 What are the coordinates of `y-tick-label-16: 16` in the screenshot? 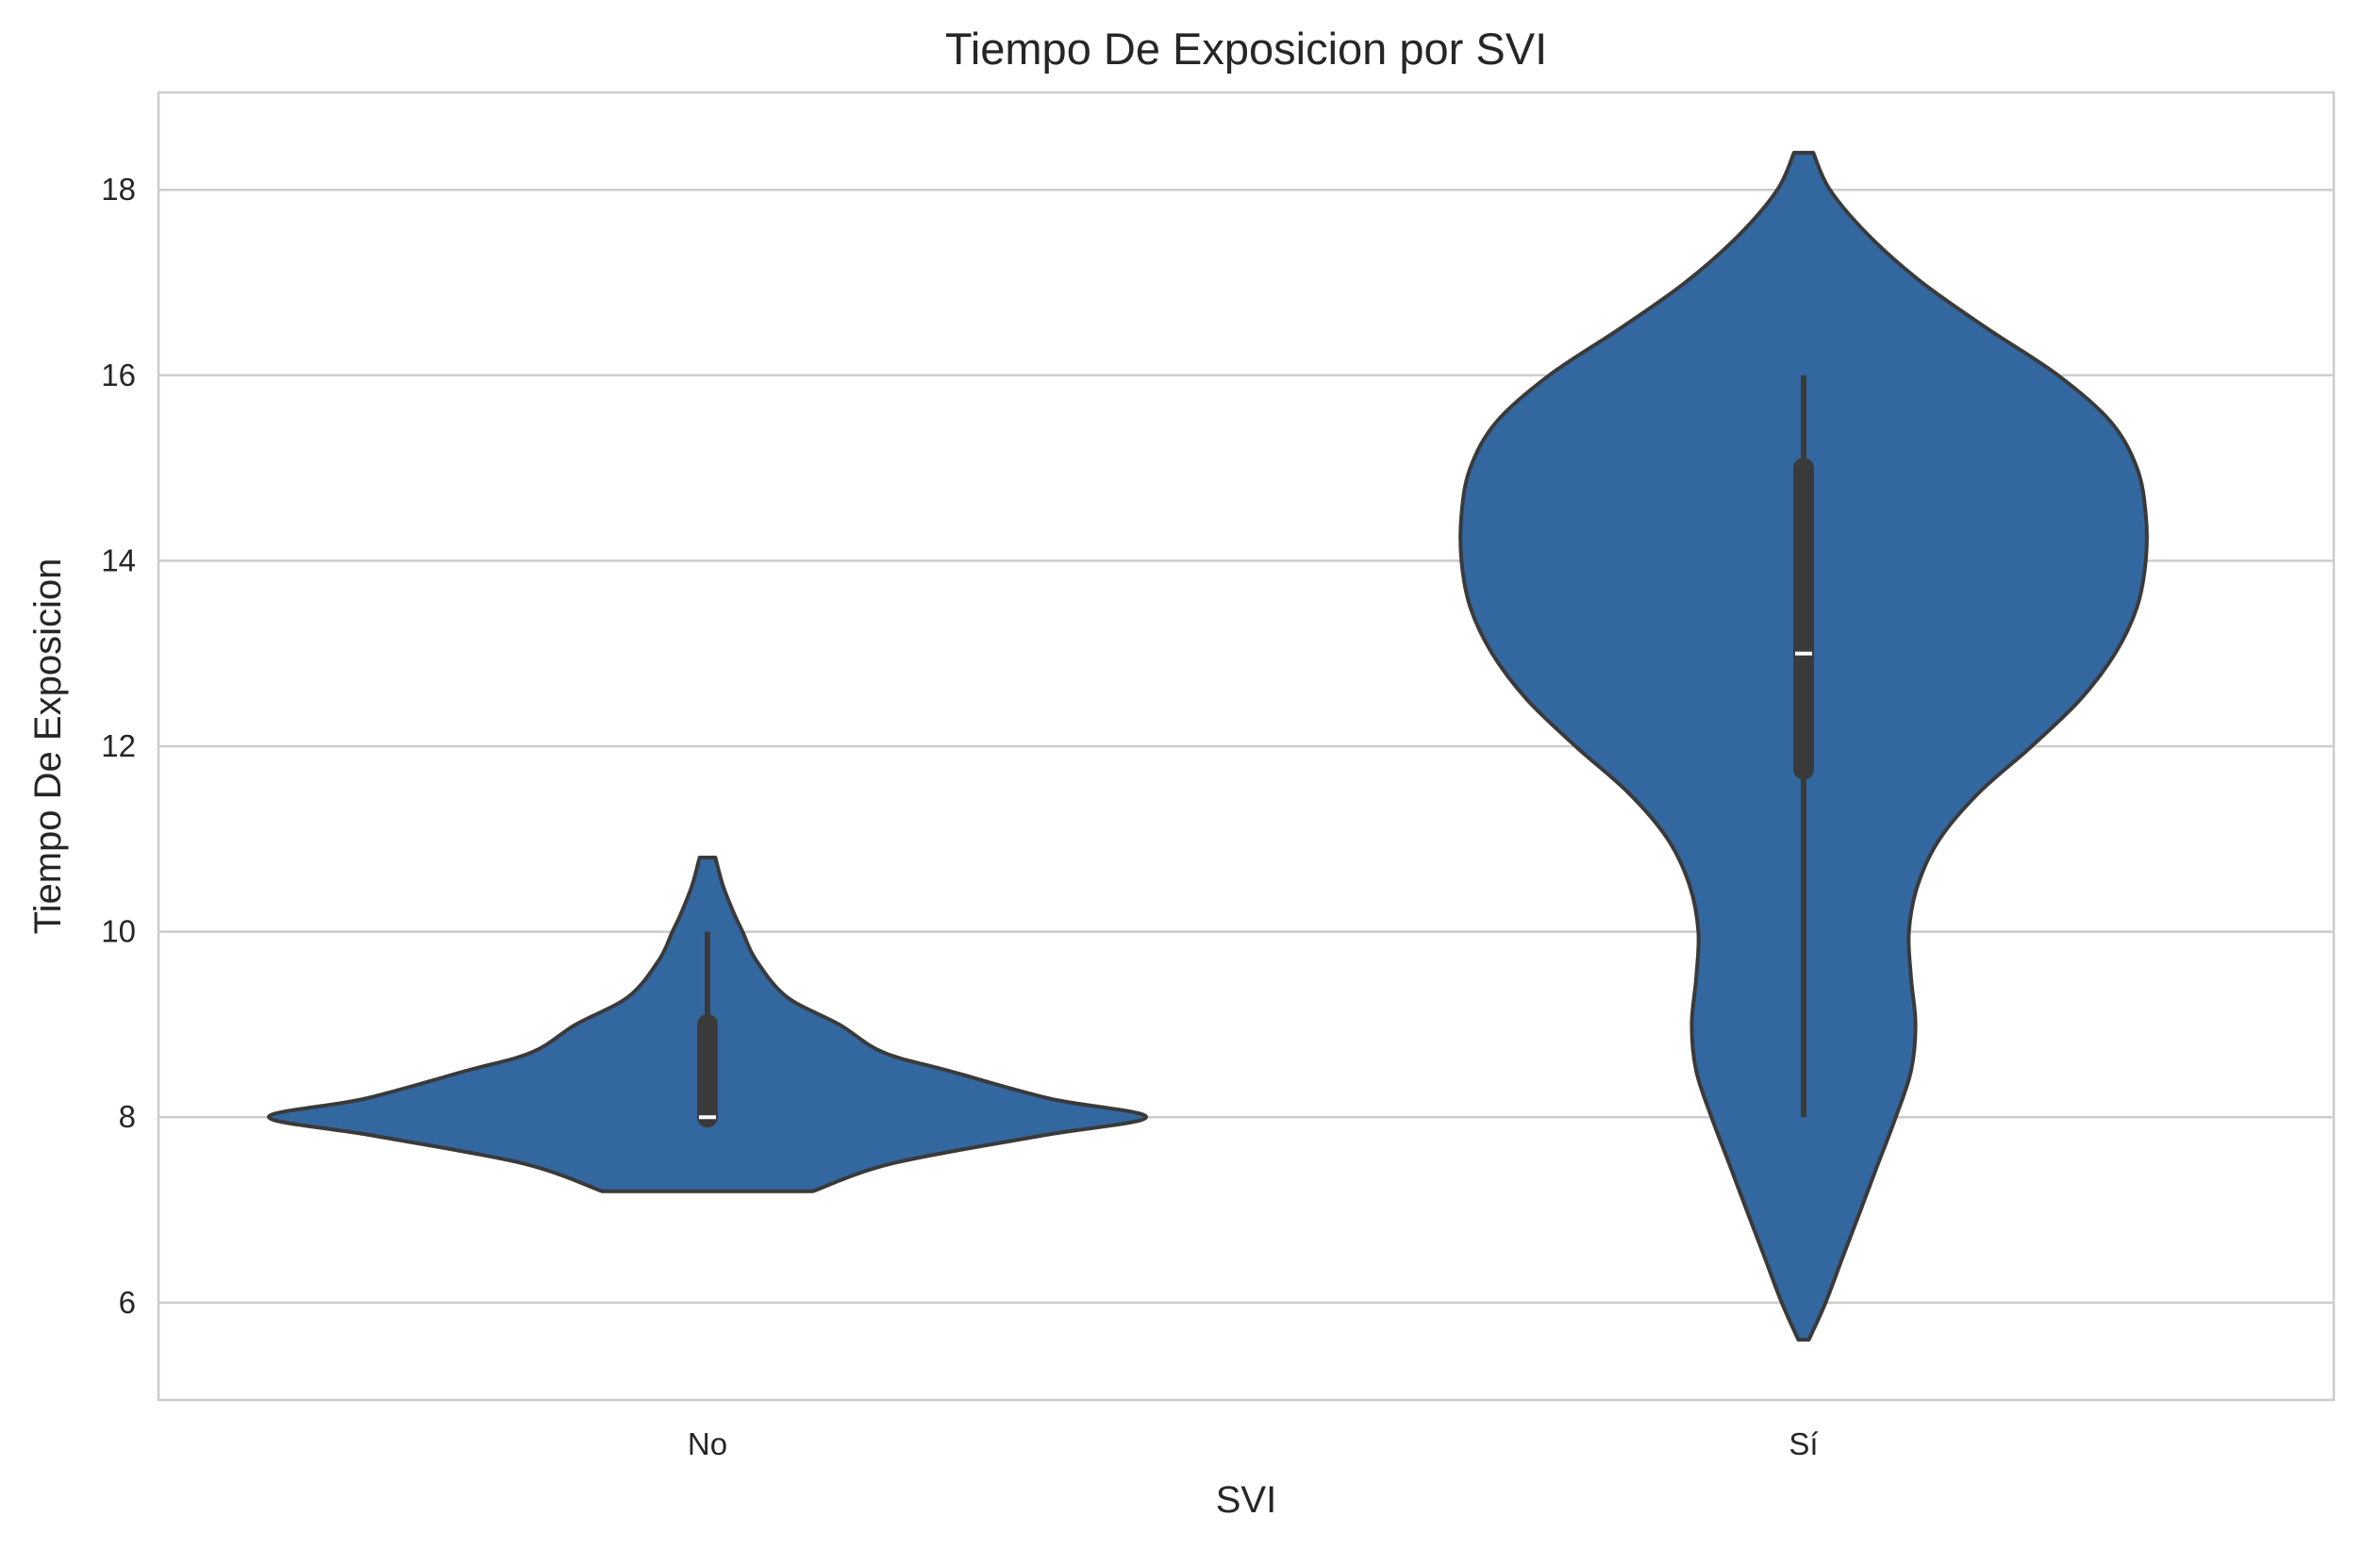 It's located at (118, 375).